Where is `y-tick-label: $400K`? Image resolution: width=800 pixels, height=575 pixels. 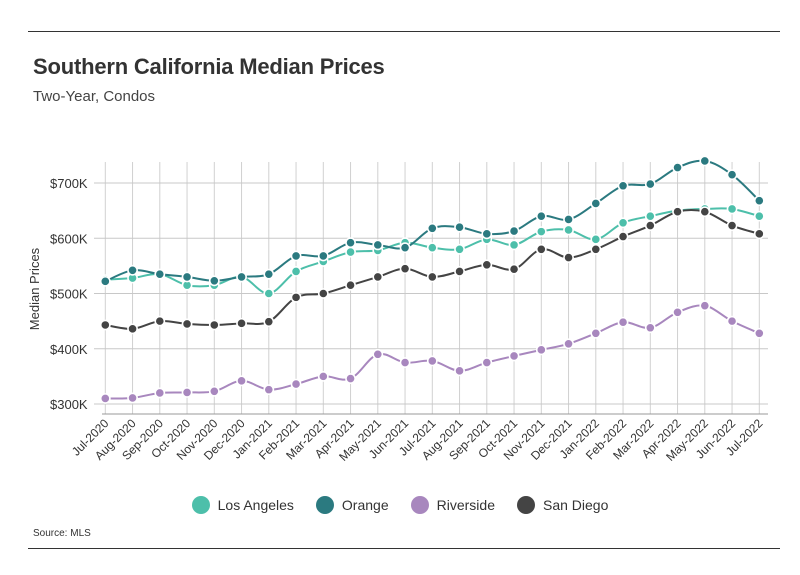 y-tick-label: $400K is located at coordinates (69, 349).